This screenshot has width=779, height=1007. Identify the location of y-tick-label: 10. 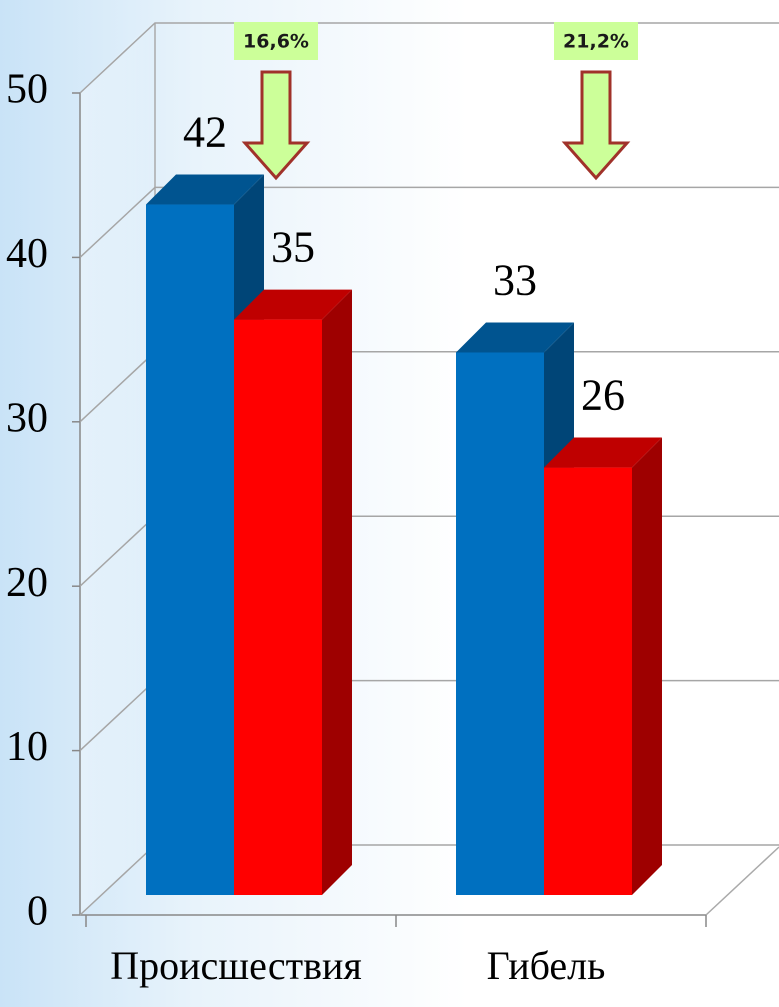
(27, 747).